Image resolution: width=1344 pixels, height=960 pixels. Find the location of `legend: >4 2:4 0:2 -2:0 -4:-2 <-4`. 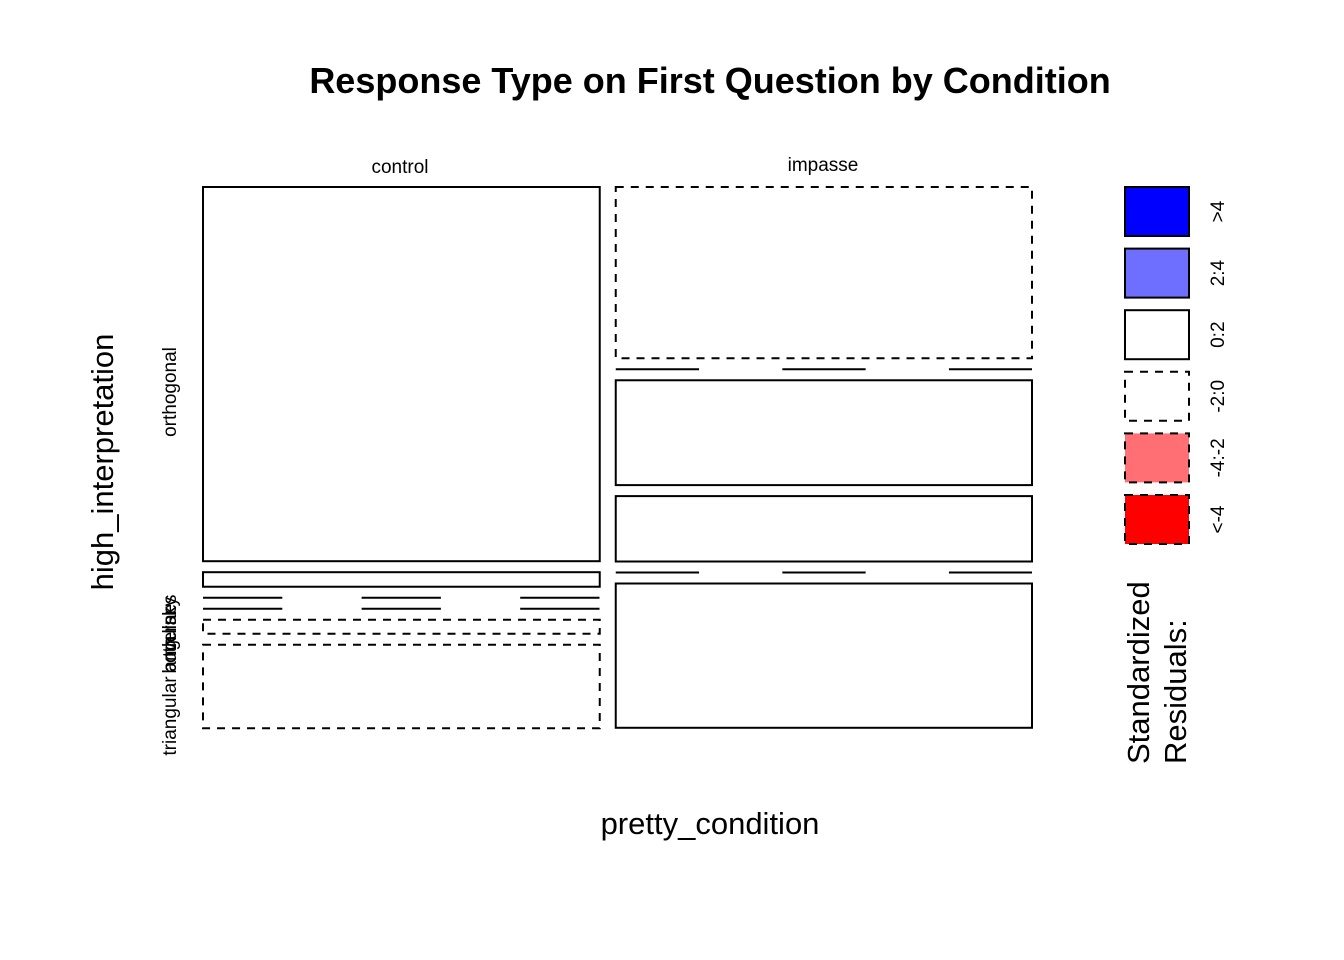

legend: >4 2:4 0:2 -2:0 -4:-2 <-4 is located at coordinates (1176, 365).